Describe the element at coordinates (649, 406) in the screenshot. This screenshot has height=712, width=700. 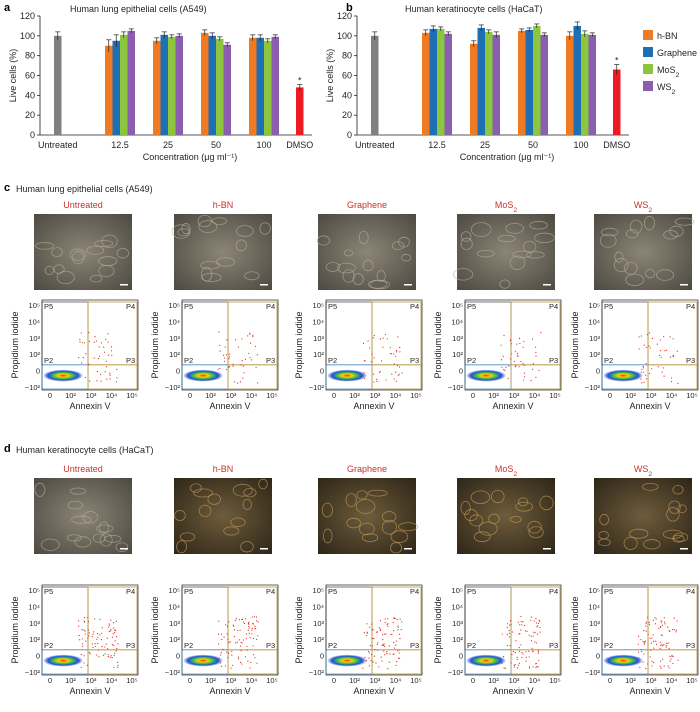
I see `flow-x-axis-label: Annexin V` at that location.